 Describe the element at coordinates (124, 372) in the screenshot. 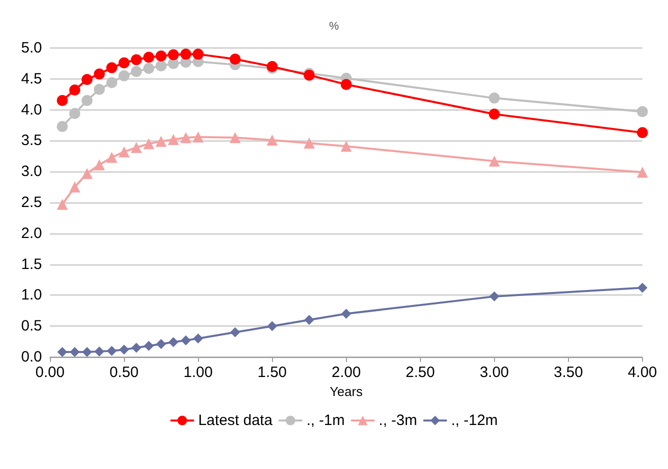

I see `x-tick-label: 0.50` at that location.